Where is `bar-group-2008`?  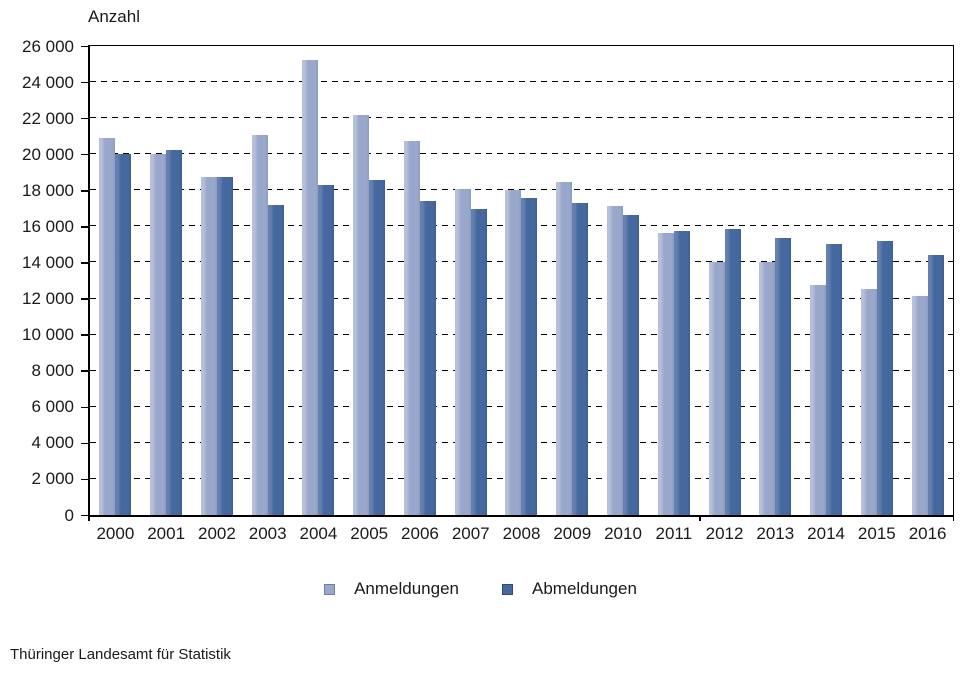
bar-group-2008 is located at coordinates (521, 280).